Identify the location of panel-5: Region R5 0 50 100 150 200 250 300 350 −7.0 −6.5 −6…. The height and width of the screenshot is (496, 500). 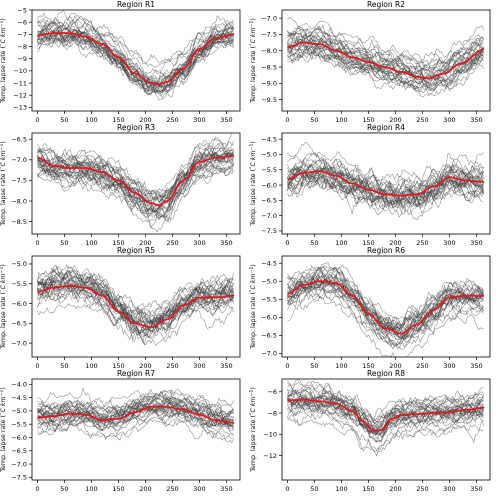
(120, 308).